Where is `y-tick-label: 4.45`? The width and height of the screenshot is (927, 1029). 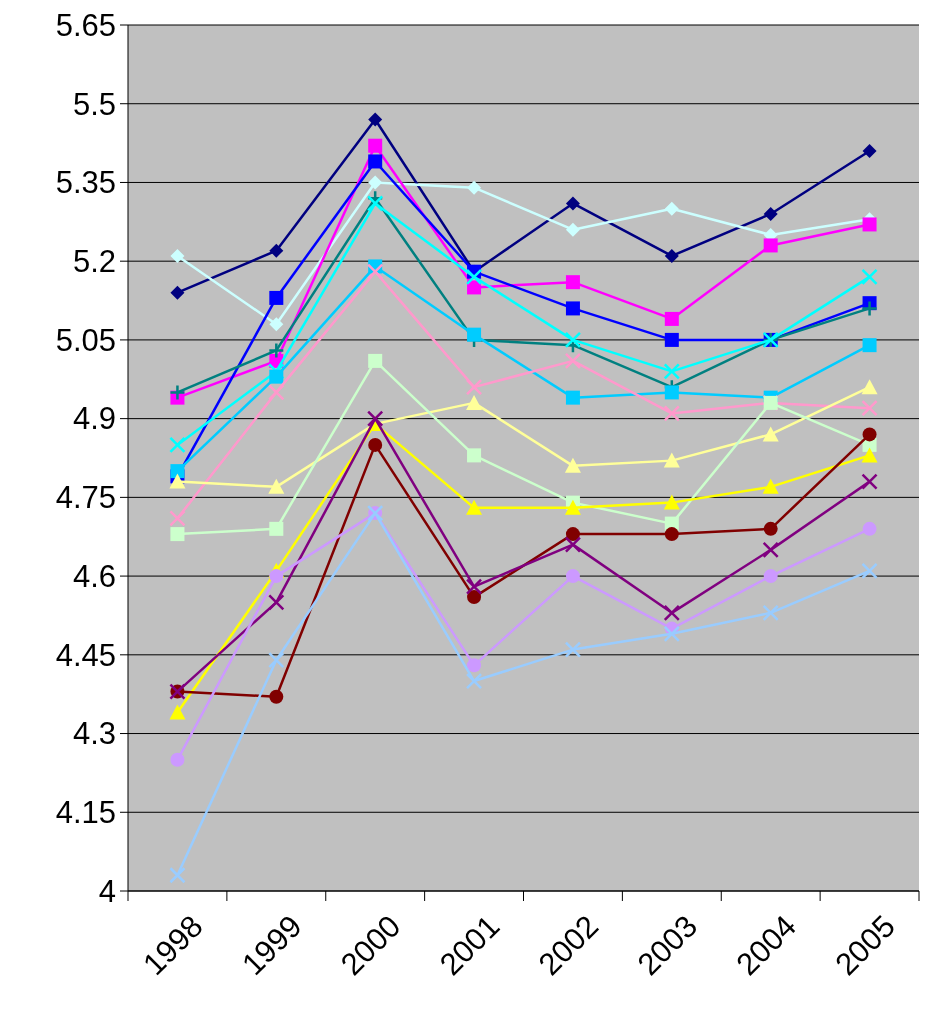
y-tick-label: 4.45 is located at coordinates (85, 655).